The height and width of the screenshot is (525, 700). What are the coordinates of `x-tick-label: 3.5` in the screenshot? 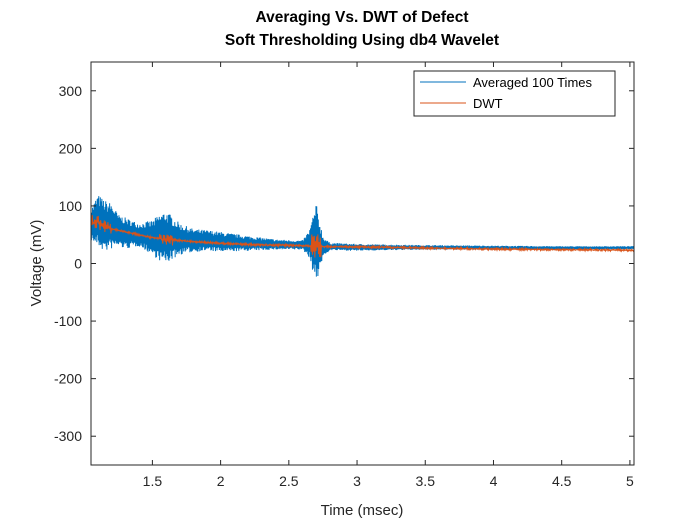 It's located at (426, 481).